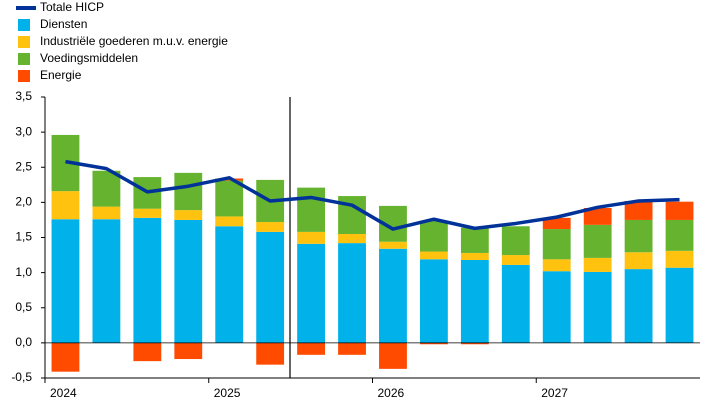 This screenshot has width=707, height=406. I want to click on y-tick-label: 2,5, so click(23, 166).